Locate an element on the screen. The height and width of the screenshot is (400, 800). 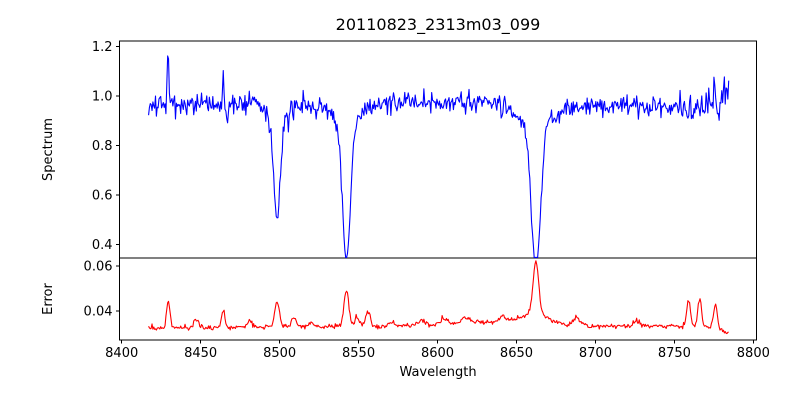
x-tick-label: 8500 is located at coordinates (279, 353).